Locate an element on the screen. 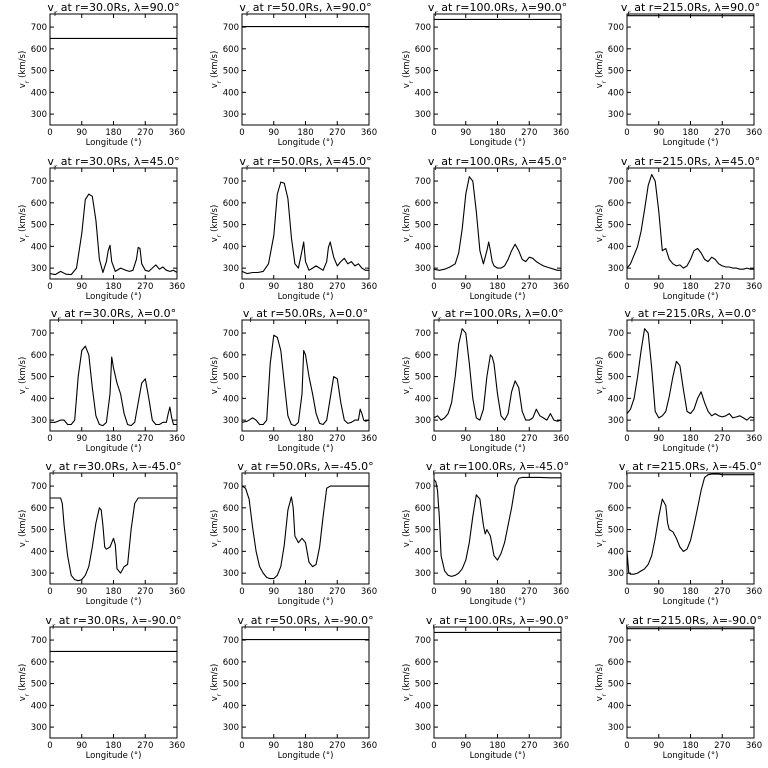 The height and width of the screenshot is (768, 768). panel-title: vr at r=215.0Rs, λ=90.0° is located at coordinates (690, 9).